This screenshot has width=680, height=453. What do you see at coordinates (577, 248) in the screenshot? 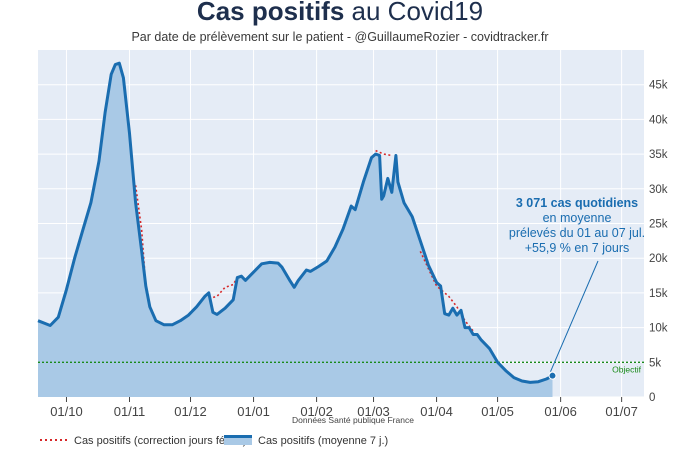
I see `annotation-line-4: +55,9 % en 7 jours` at bounding box center [577, 248].